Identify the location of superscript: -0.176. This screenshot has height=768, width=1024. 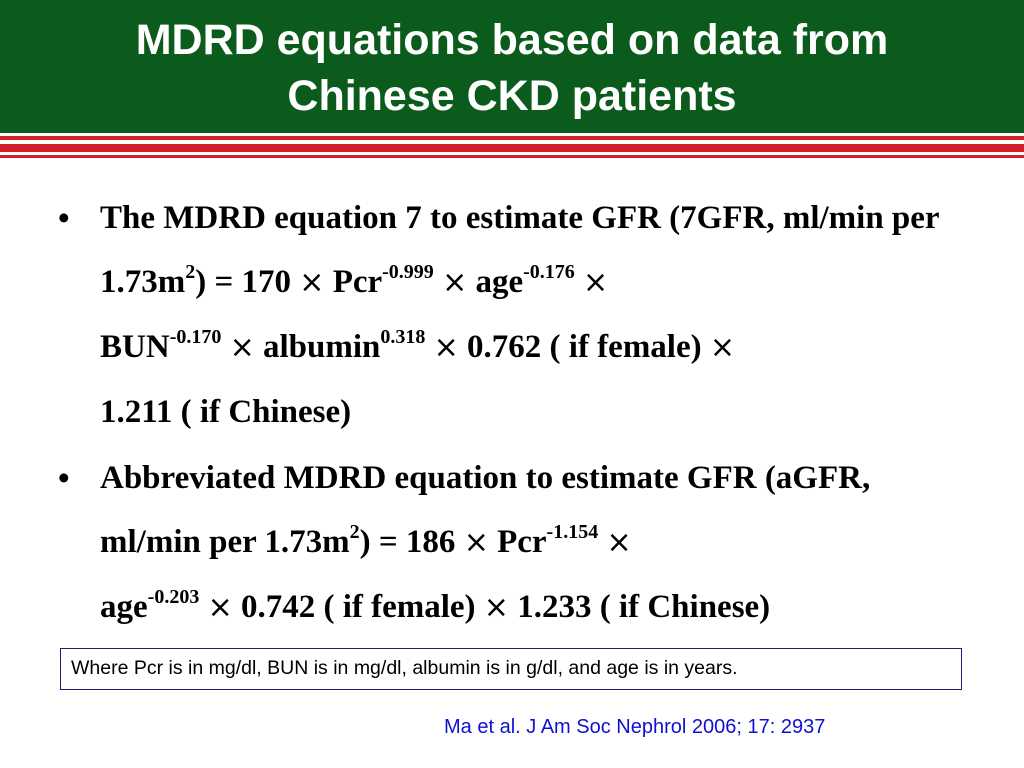
(549, 272).